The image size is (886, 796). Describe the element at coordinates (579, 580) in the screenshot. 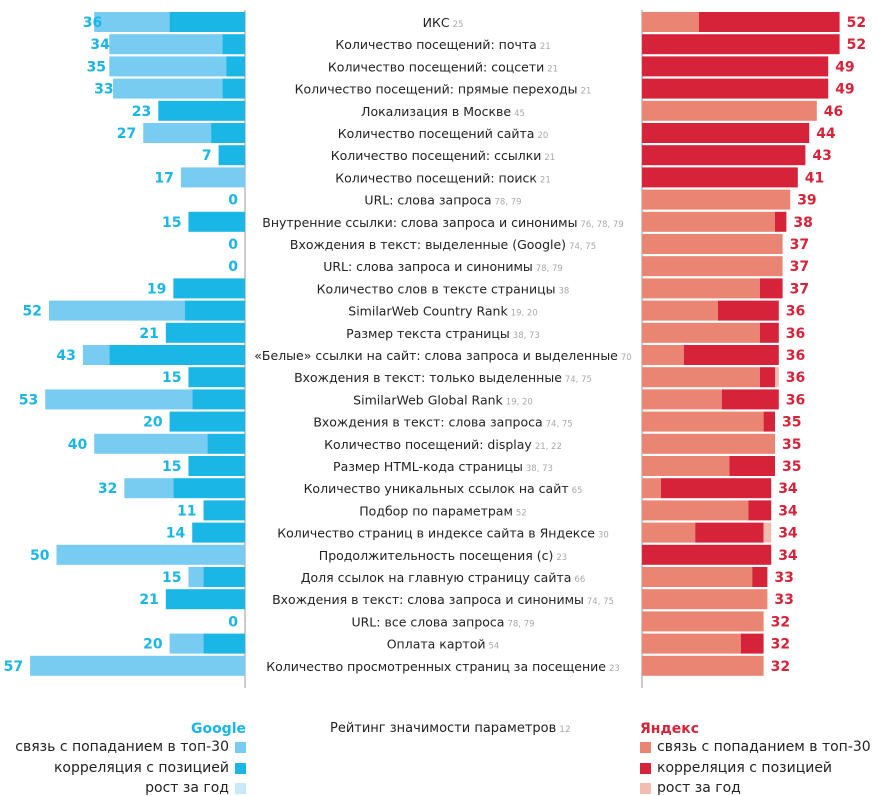

I see `parameter-ref: 66` at that location.